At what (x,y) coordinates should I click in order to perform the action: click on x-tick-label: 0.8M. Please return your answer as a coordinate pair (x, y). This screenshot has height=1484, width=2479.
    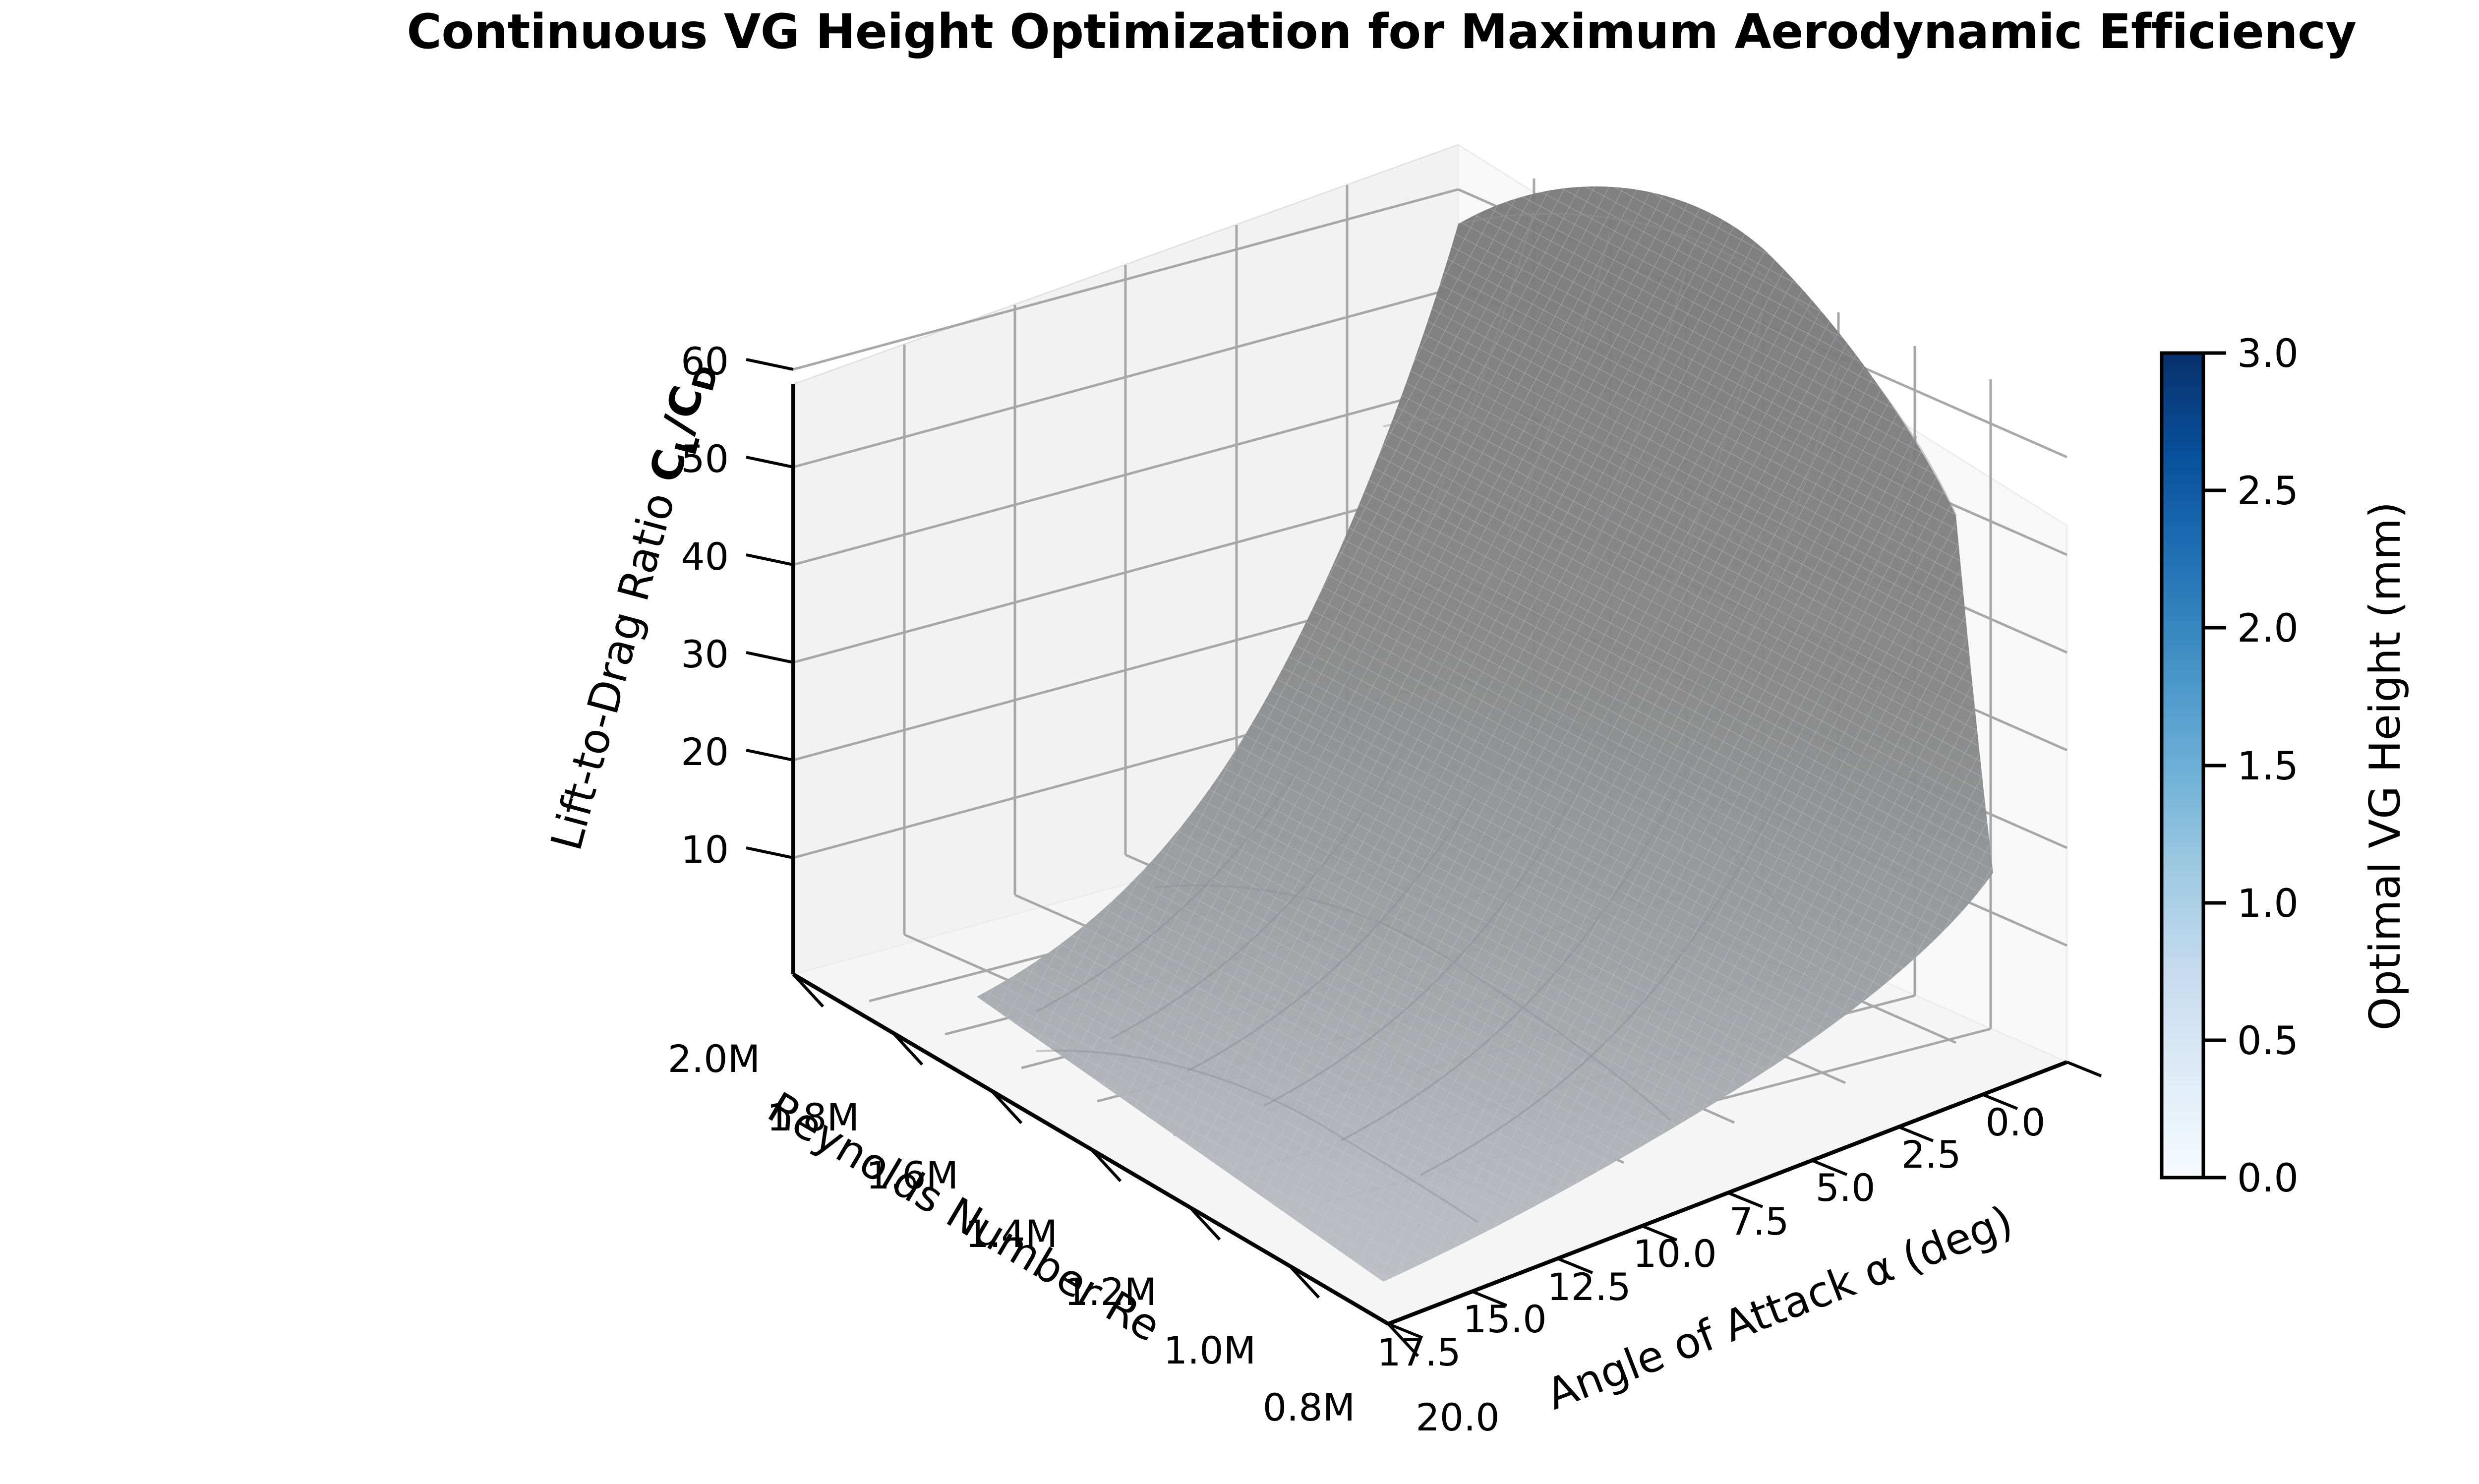
    Looking at the image, I should click on (1309, 1407).